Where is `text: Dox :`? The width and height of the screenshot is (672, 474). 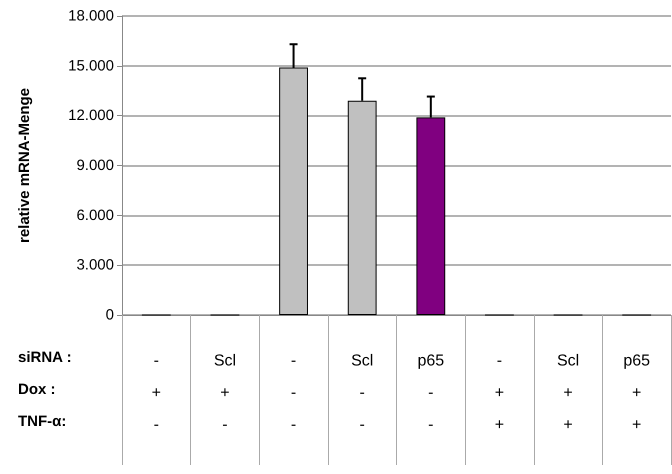
text: Dox : is located at coordinates (37, 389).